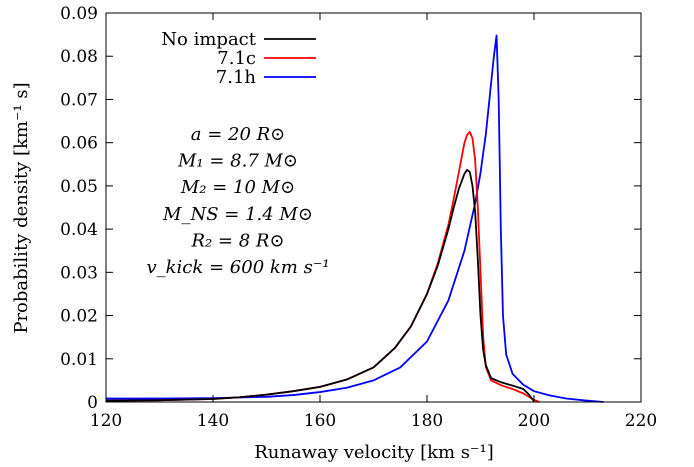  Describe the element at coordinates (237, 267) in the screenshot. I see `parameter-annotation: v_kick = 600 km s⁻¹` at that location.